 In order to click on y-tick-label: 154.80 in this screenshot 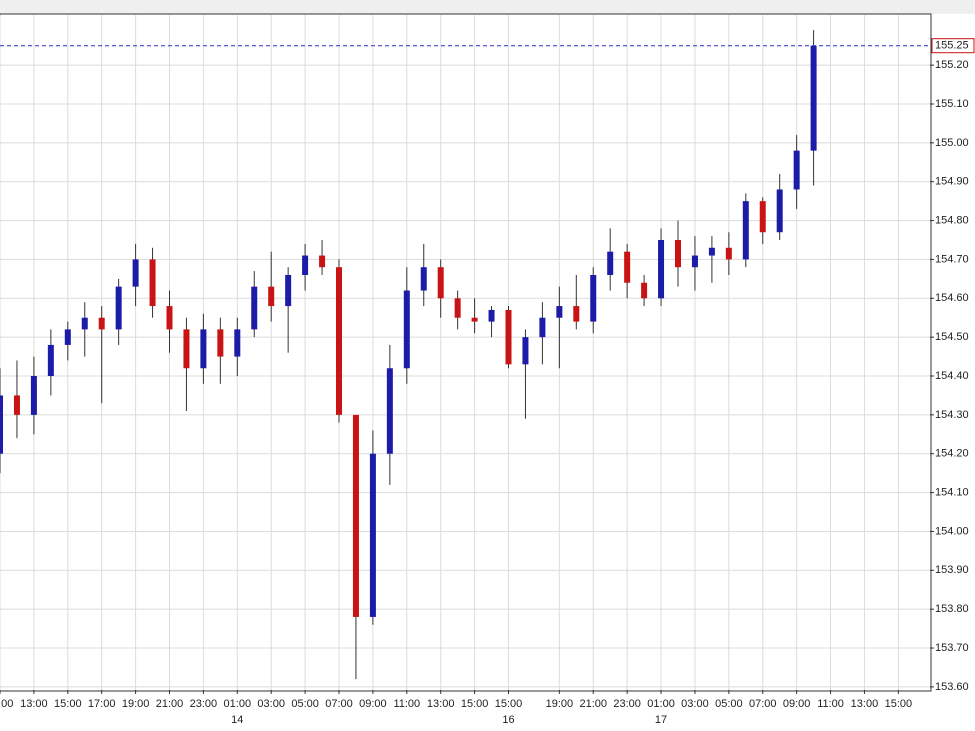, I will do `click(952, 220)`.